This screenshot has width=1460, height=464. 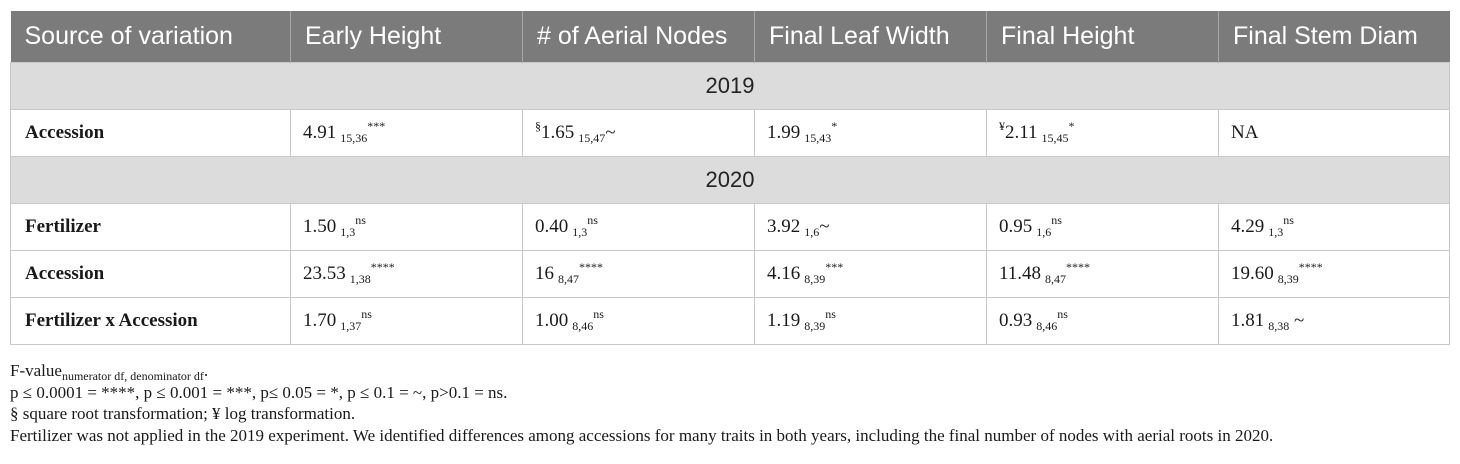 I want to click on footnote-fvalue-end: ., so click(x=206, y=370).